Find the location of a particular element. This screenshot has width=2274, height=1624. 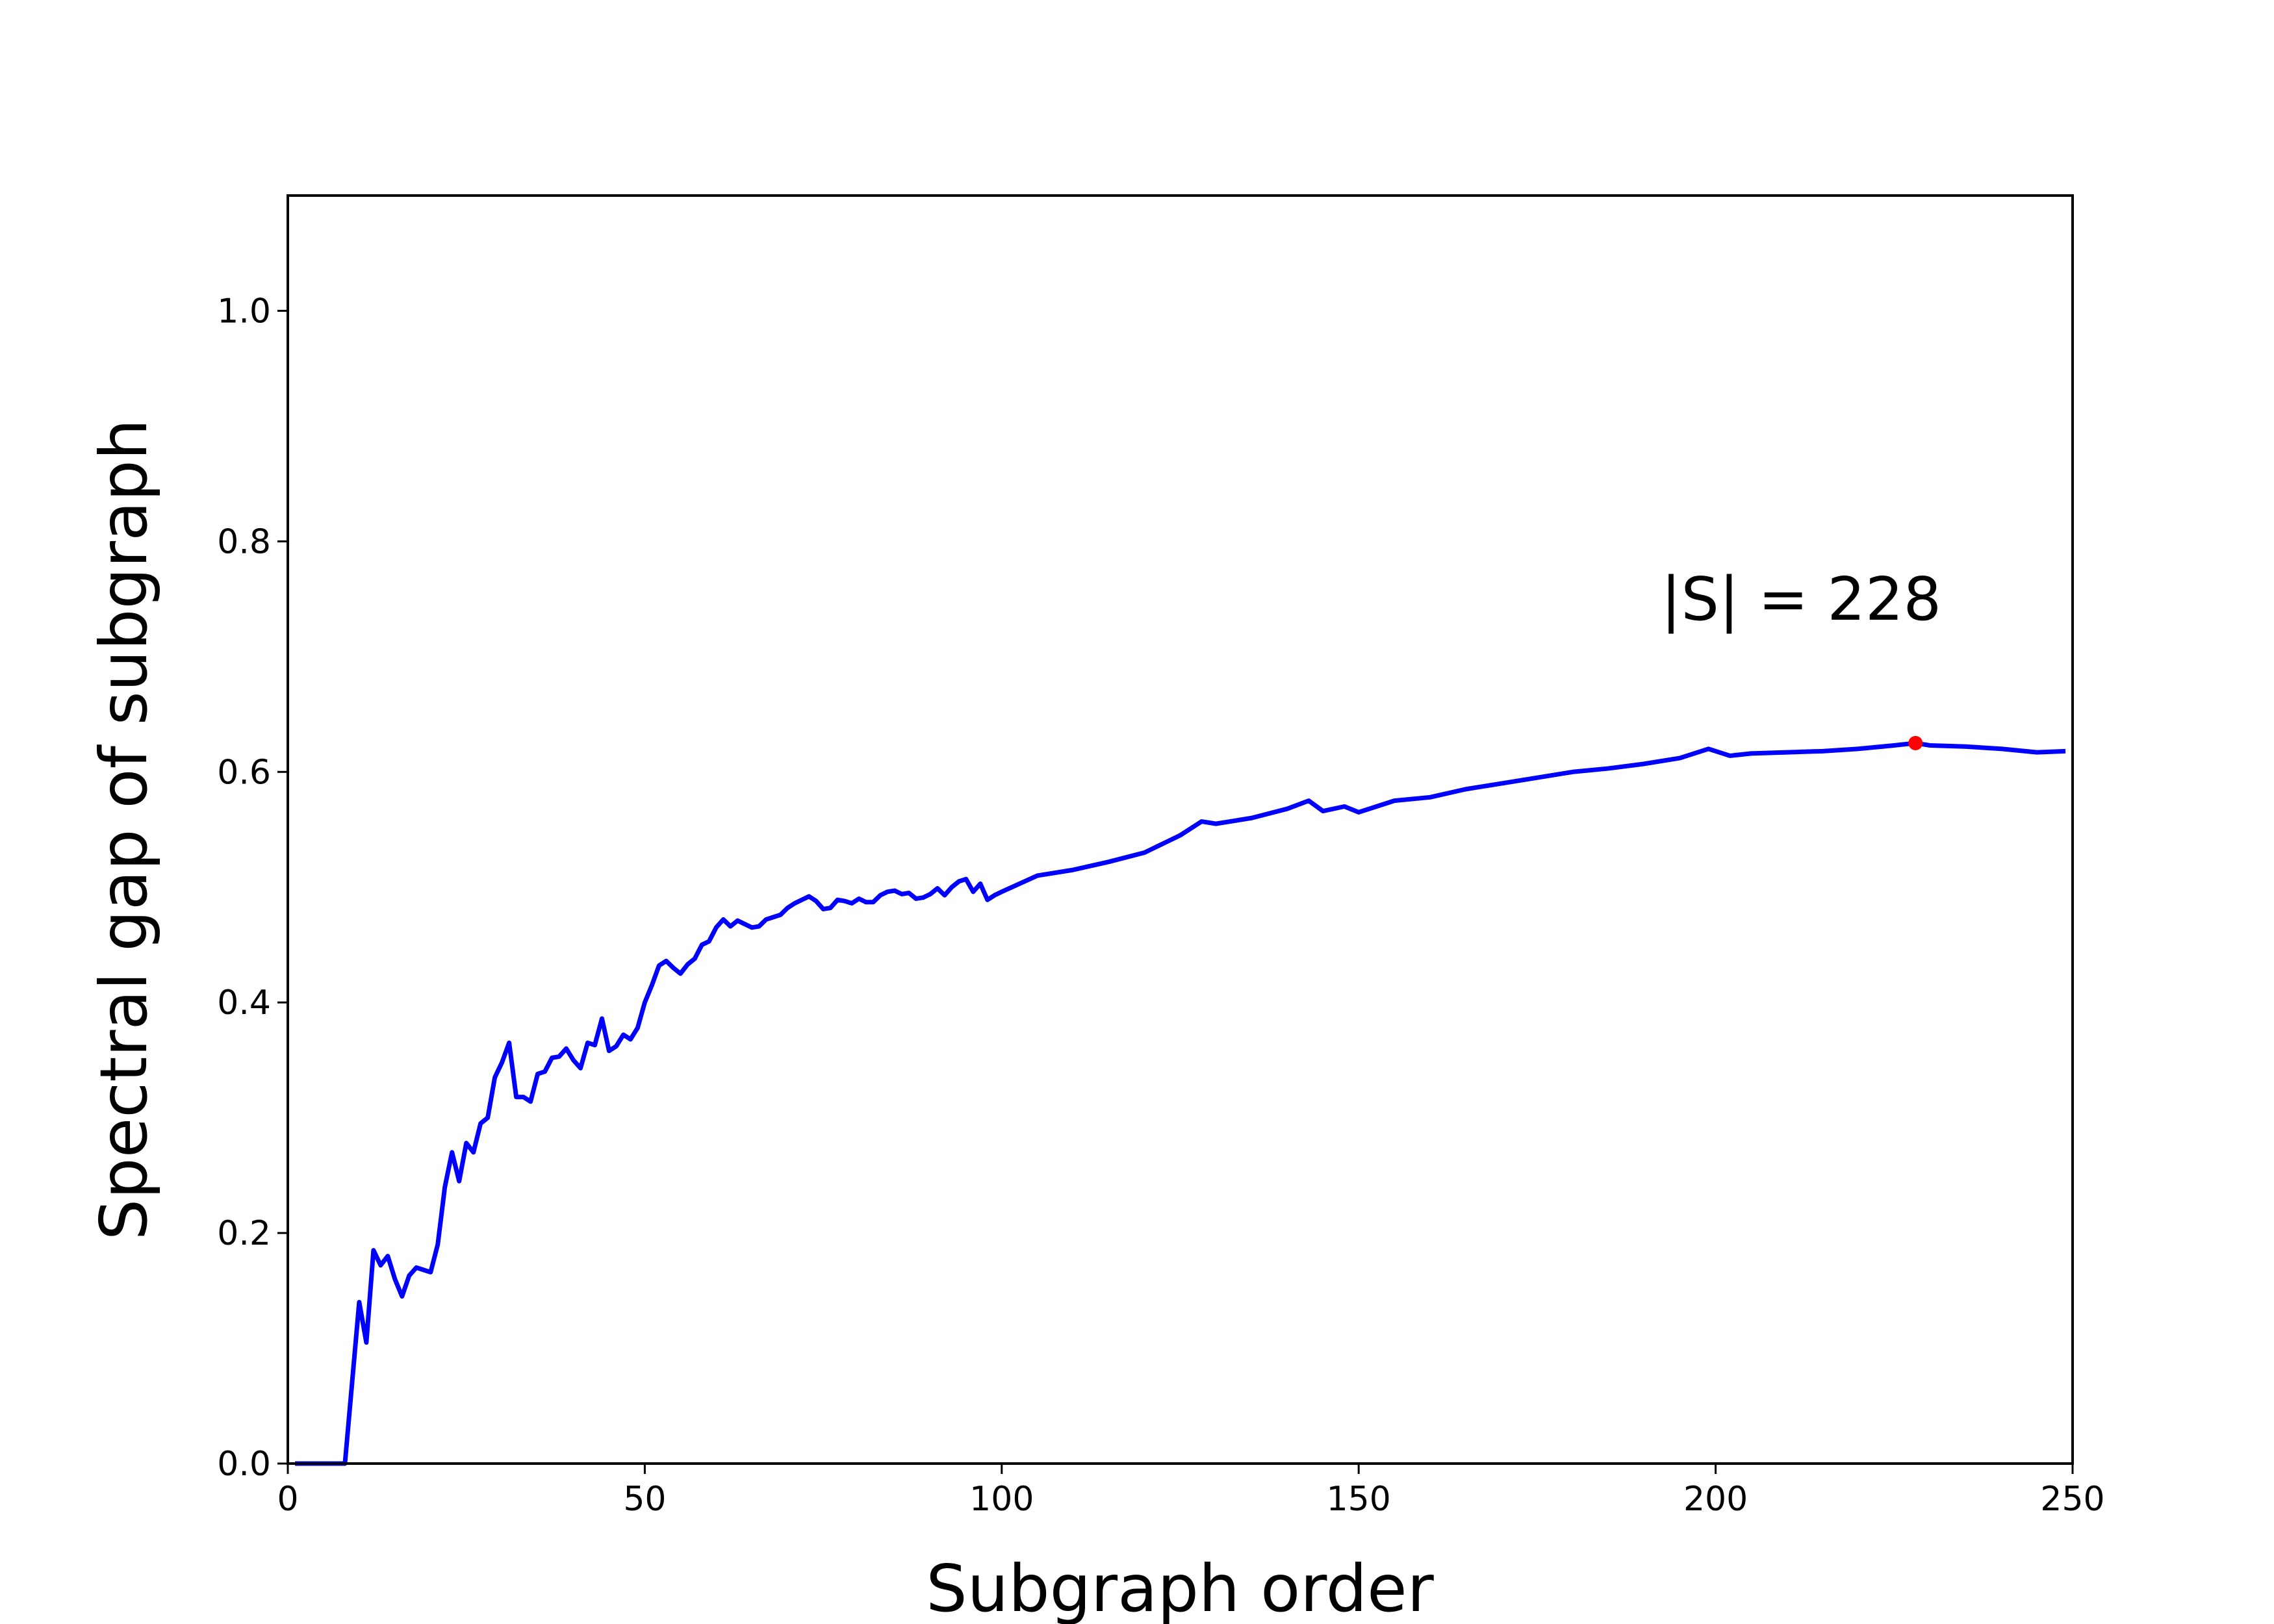

annotation: |S| = 228 is located at coordinates (1801, 599).